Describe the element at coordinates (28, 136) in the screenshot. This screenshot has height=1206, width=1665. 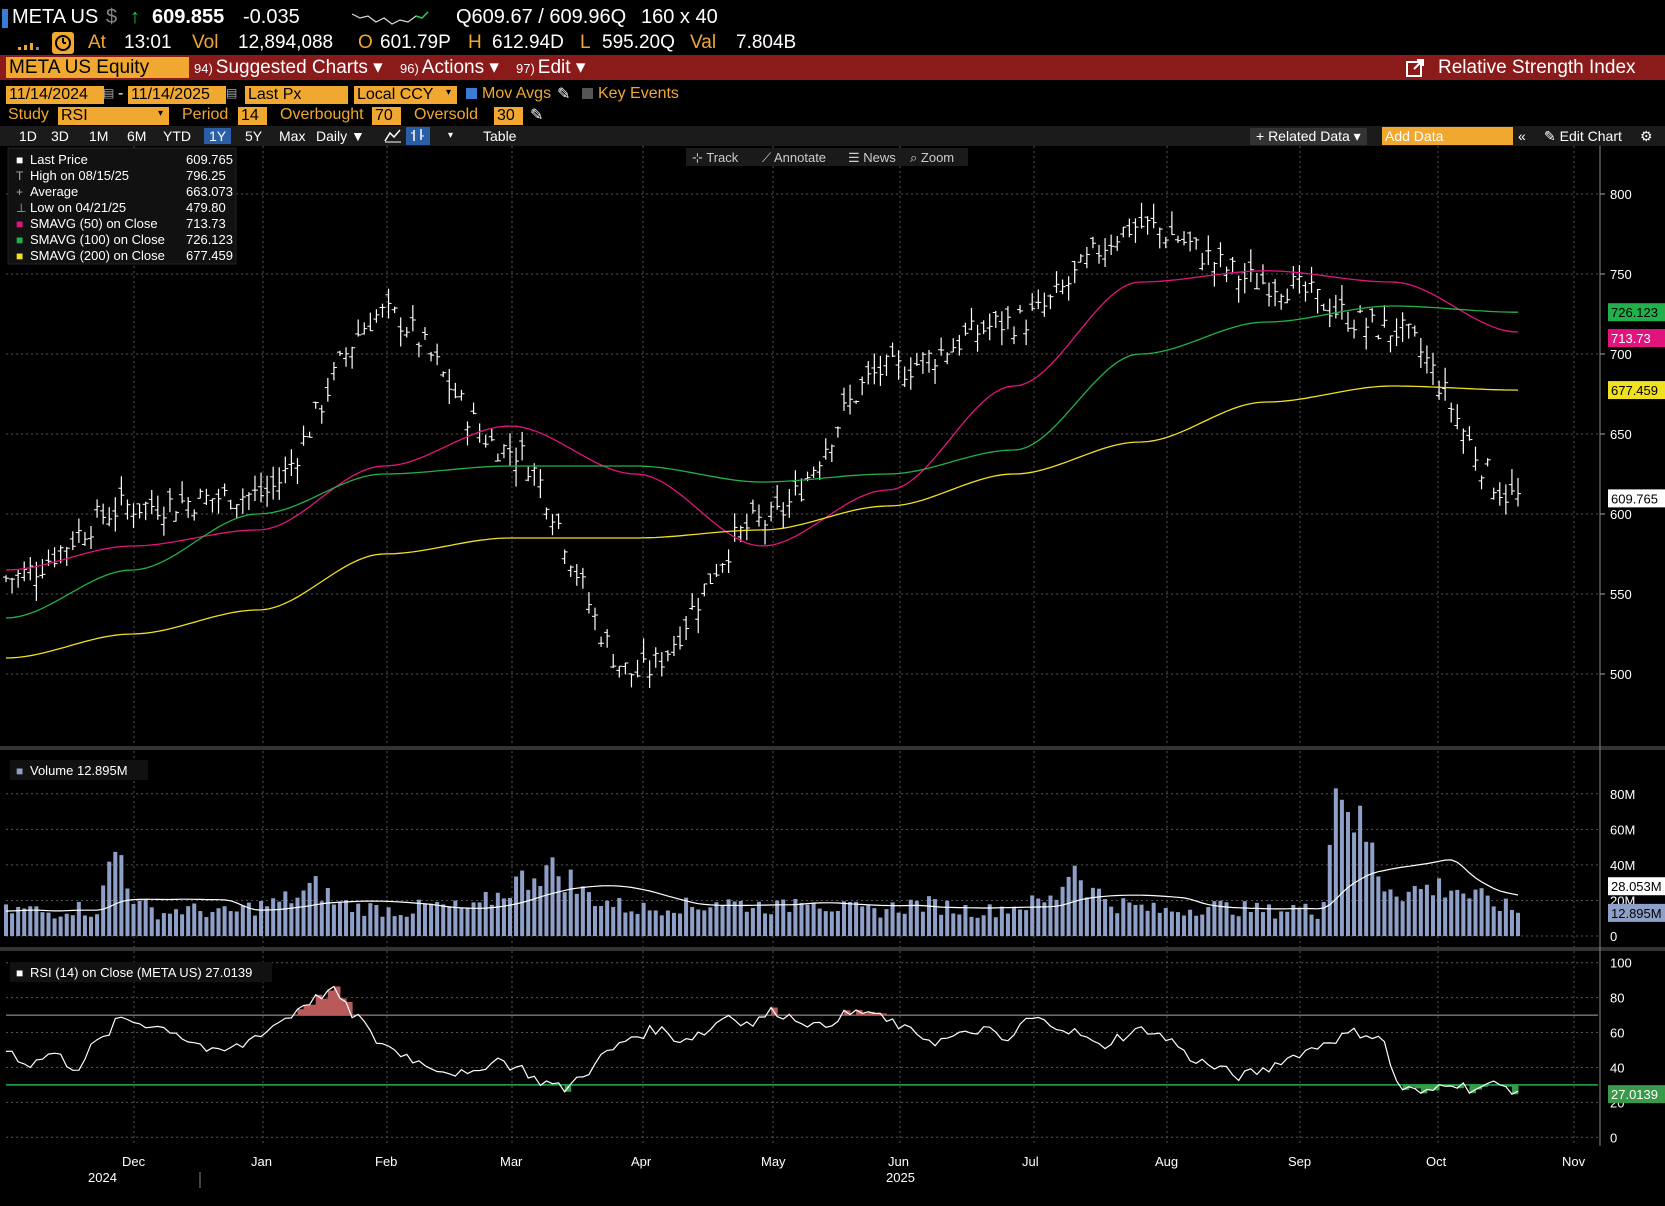
I see `range-1d: 1D` at that location.